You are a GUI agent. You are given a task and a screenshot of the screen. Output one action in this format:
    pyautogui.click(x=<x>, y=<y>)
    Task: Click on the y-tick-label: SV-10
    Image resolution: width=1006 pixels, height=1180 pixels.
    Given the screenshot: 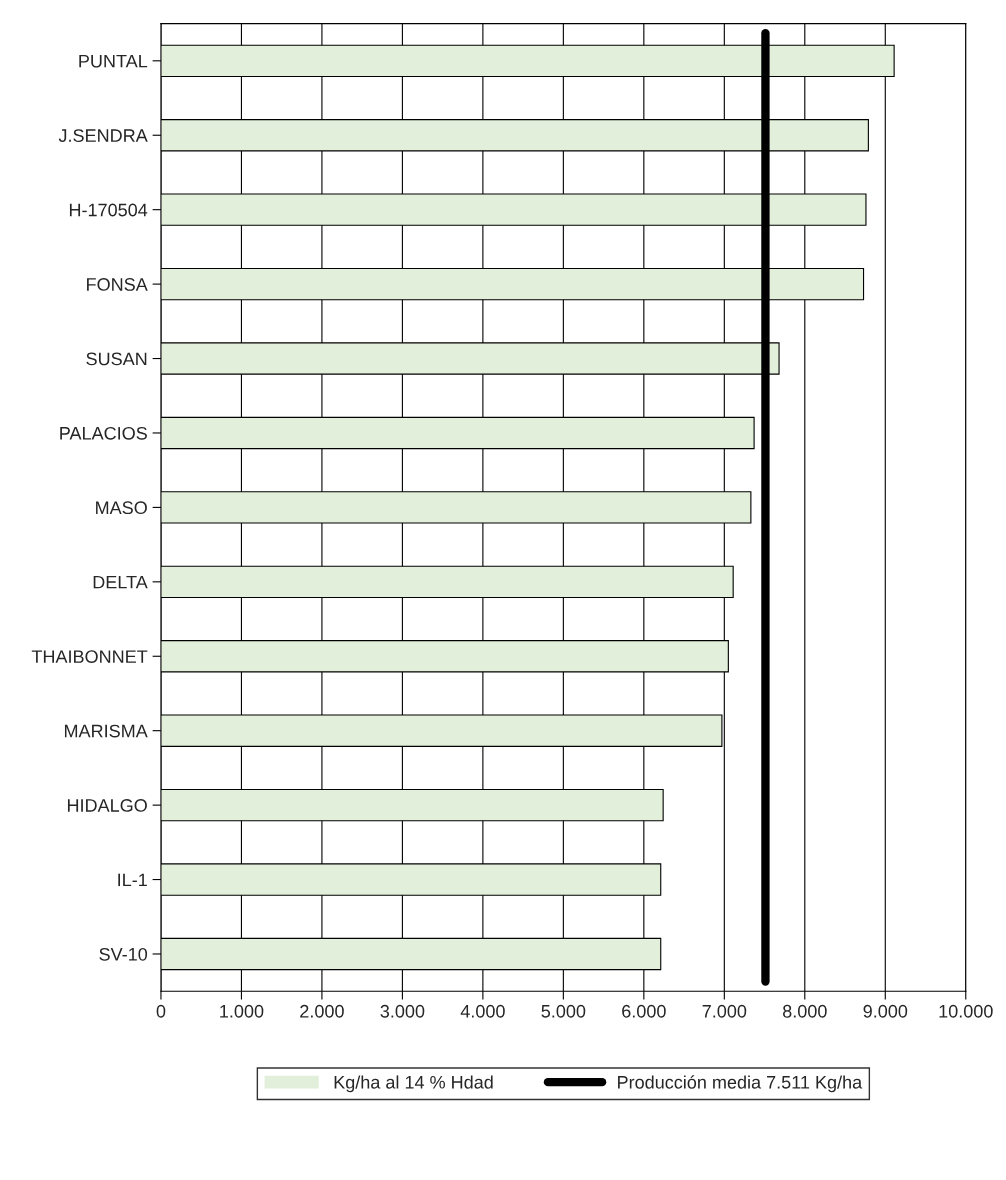 What is the action you would take?
    pyautogui.click(x=123, y=954)
    